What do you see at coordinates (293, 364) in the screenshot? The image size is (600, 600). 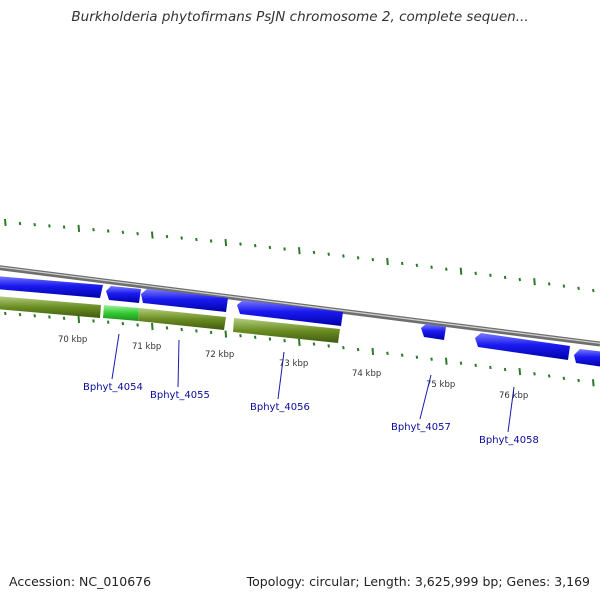 I see `scale-label: 73 kbp` at bounding box center [293, 364].